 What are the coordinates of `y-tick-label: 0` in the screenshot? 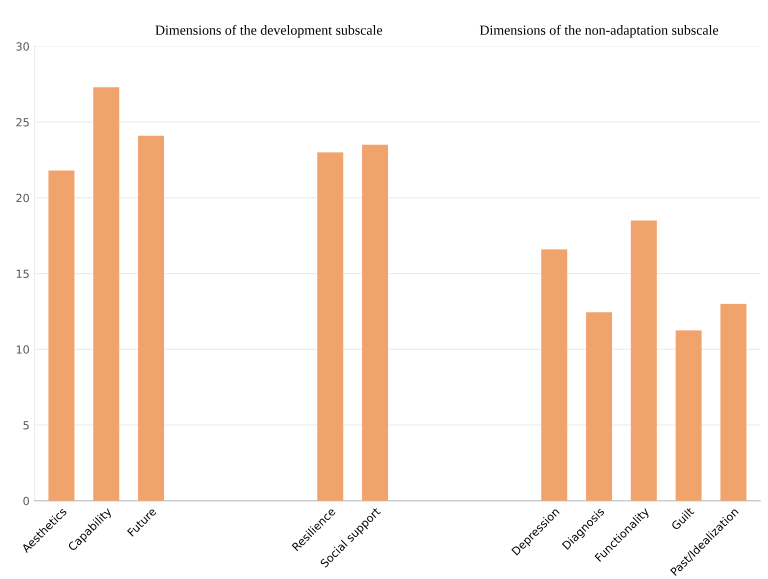 It's located at (26, 501).